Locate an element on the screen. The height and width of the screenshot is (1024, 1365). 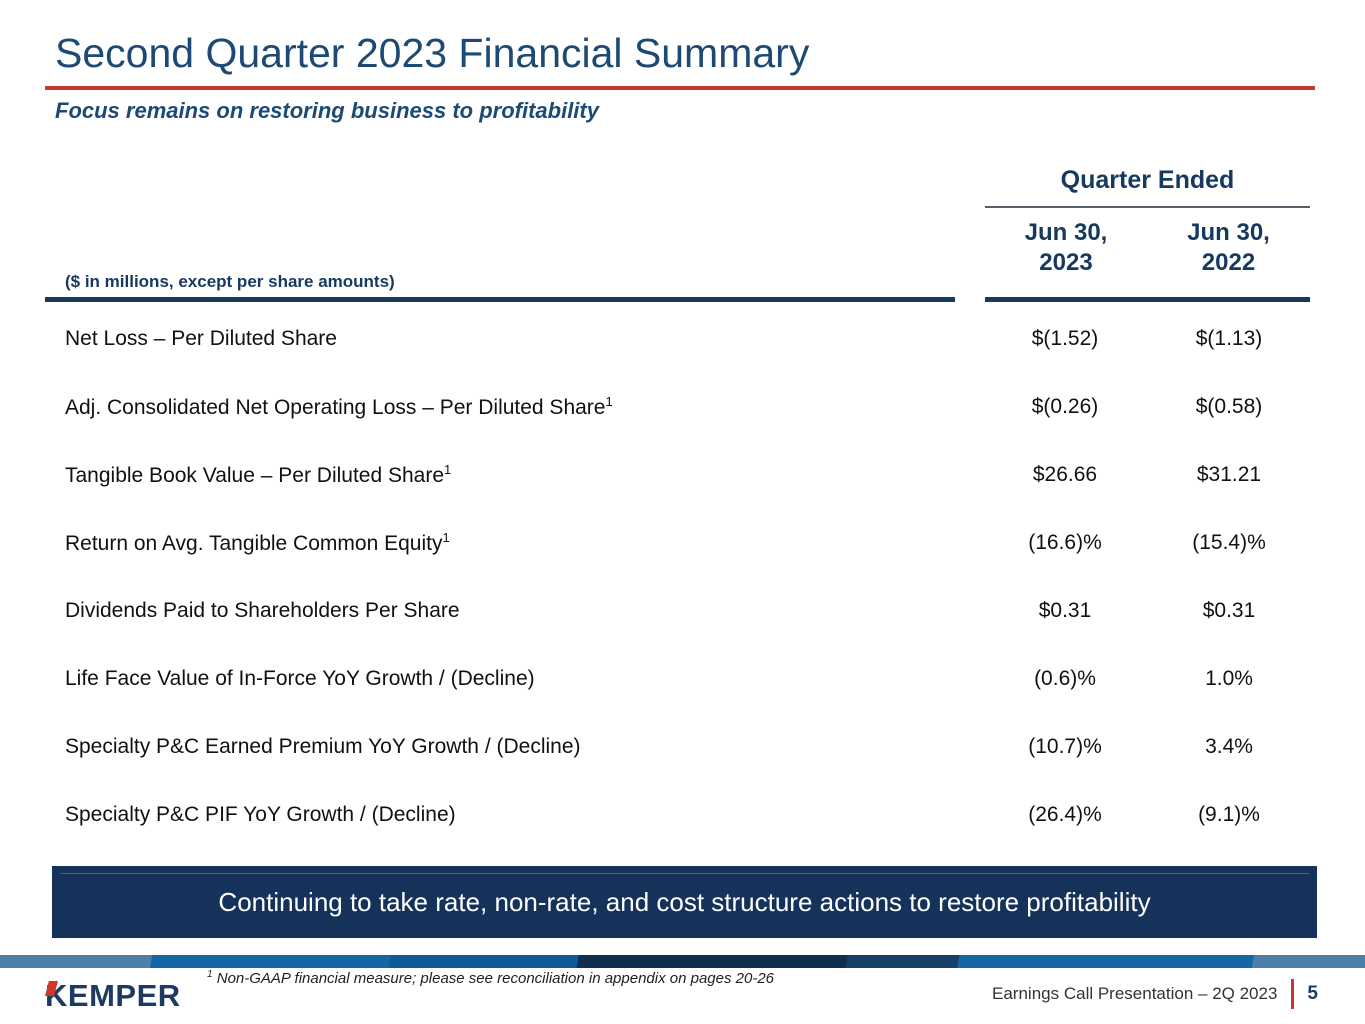
footer-divider is located at coordinates (1293, 994).